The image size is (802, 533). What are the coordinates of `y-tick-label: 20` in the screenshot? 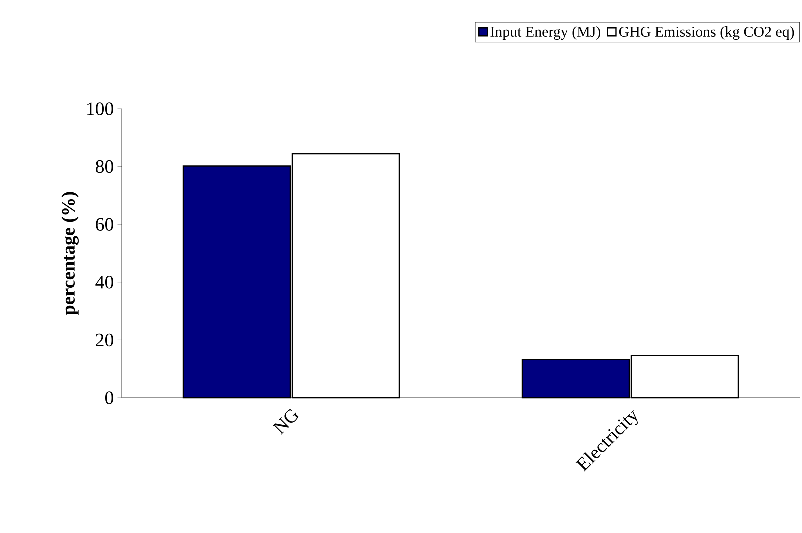 It's located at (105, 340).